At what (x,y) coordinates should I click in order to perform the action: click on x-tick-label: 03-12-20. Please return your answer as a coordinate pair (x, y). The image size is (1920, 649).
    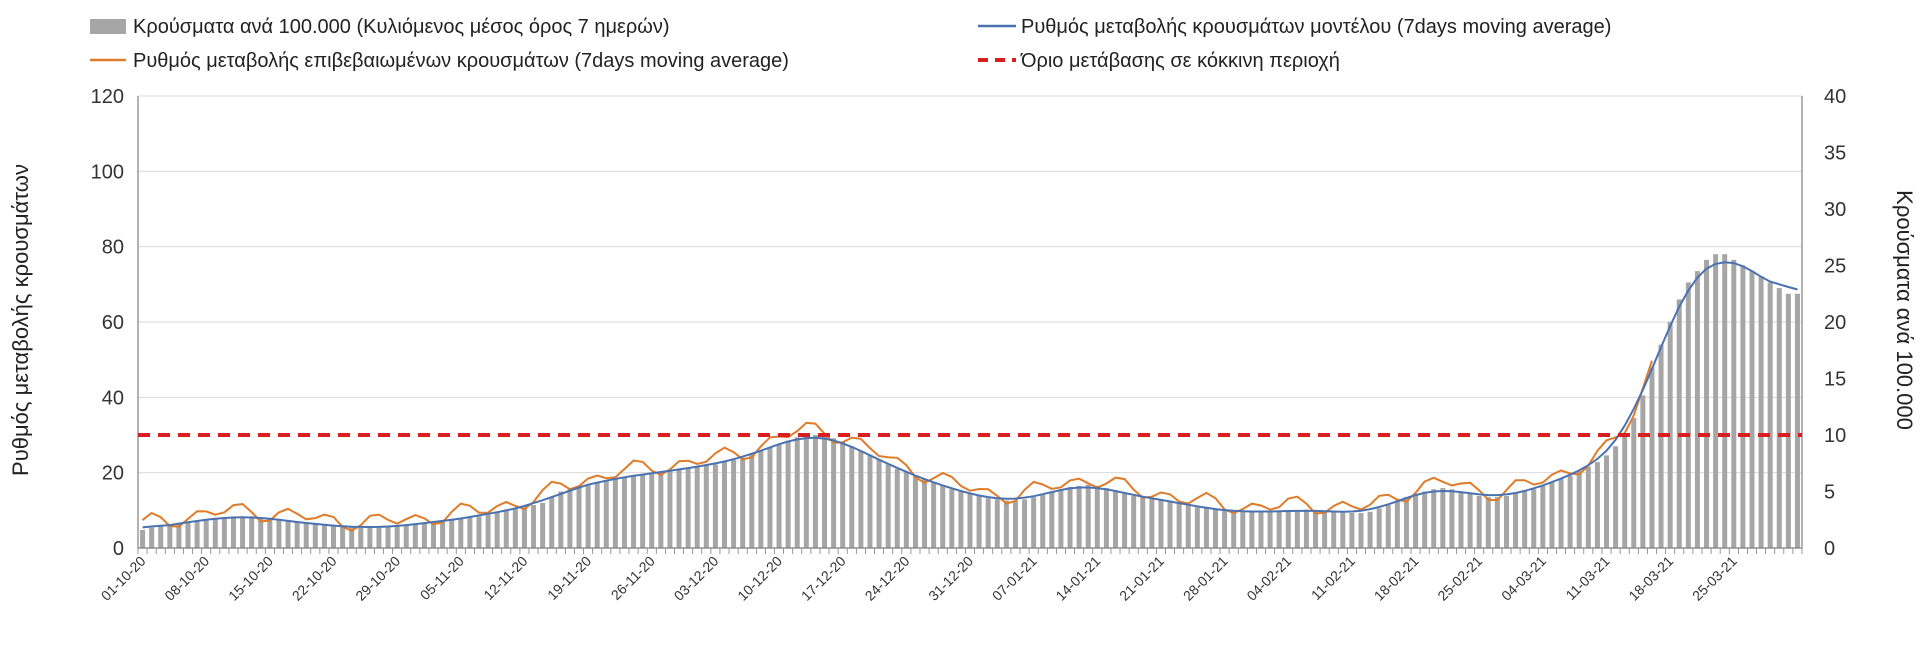
    Looking at the image, I should click on (696, 578).